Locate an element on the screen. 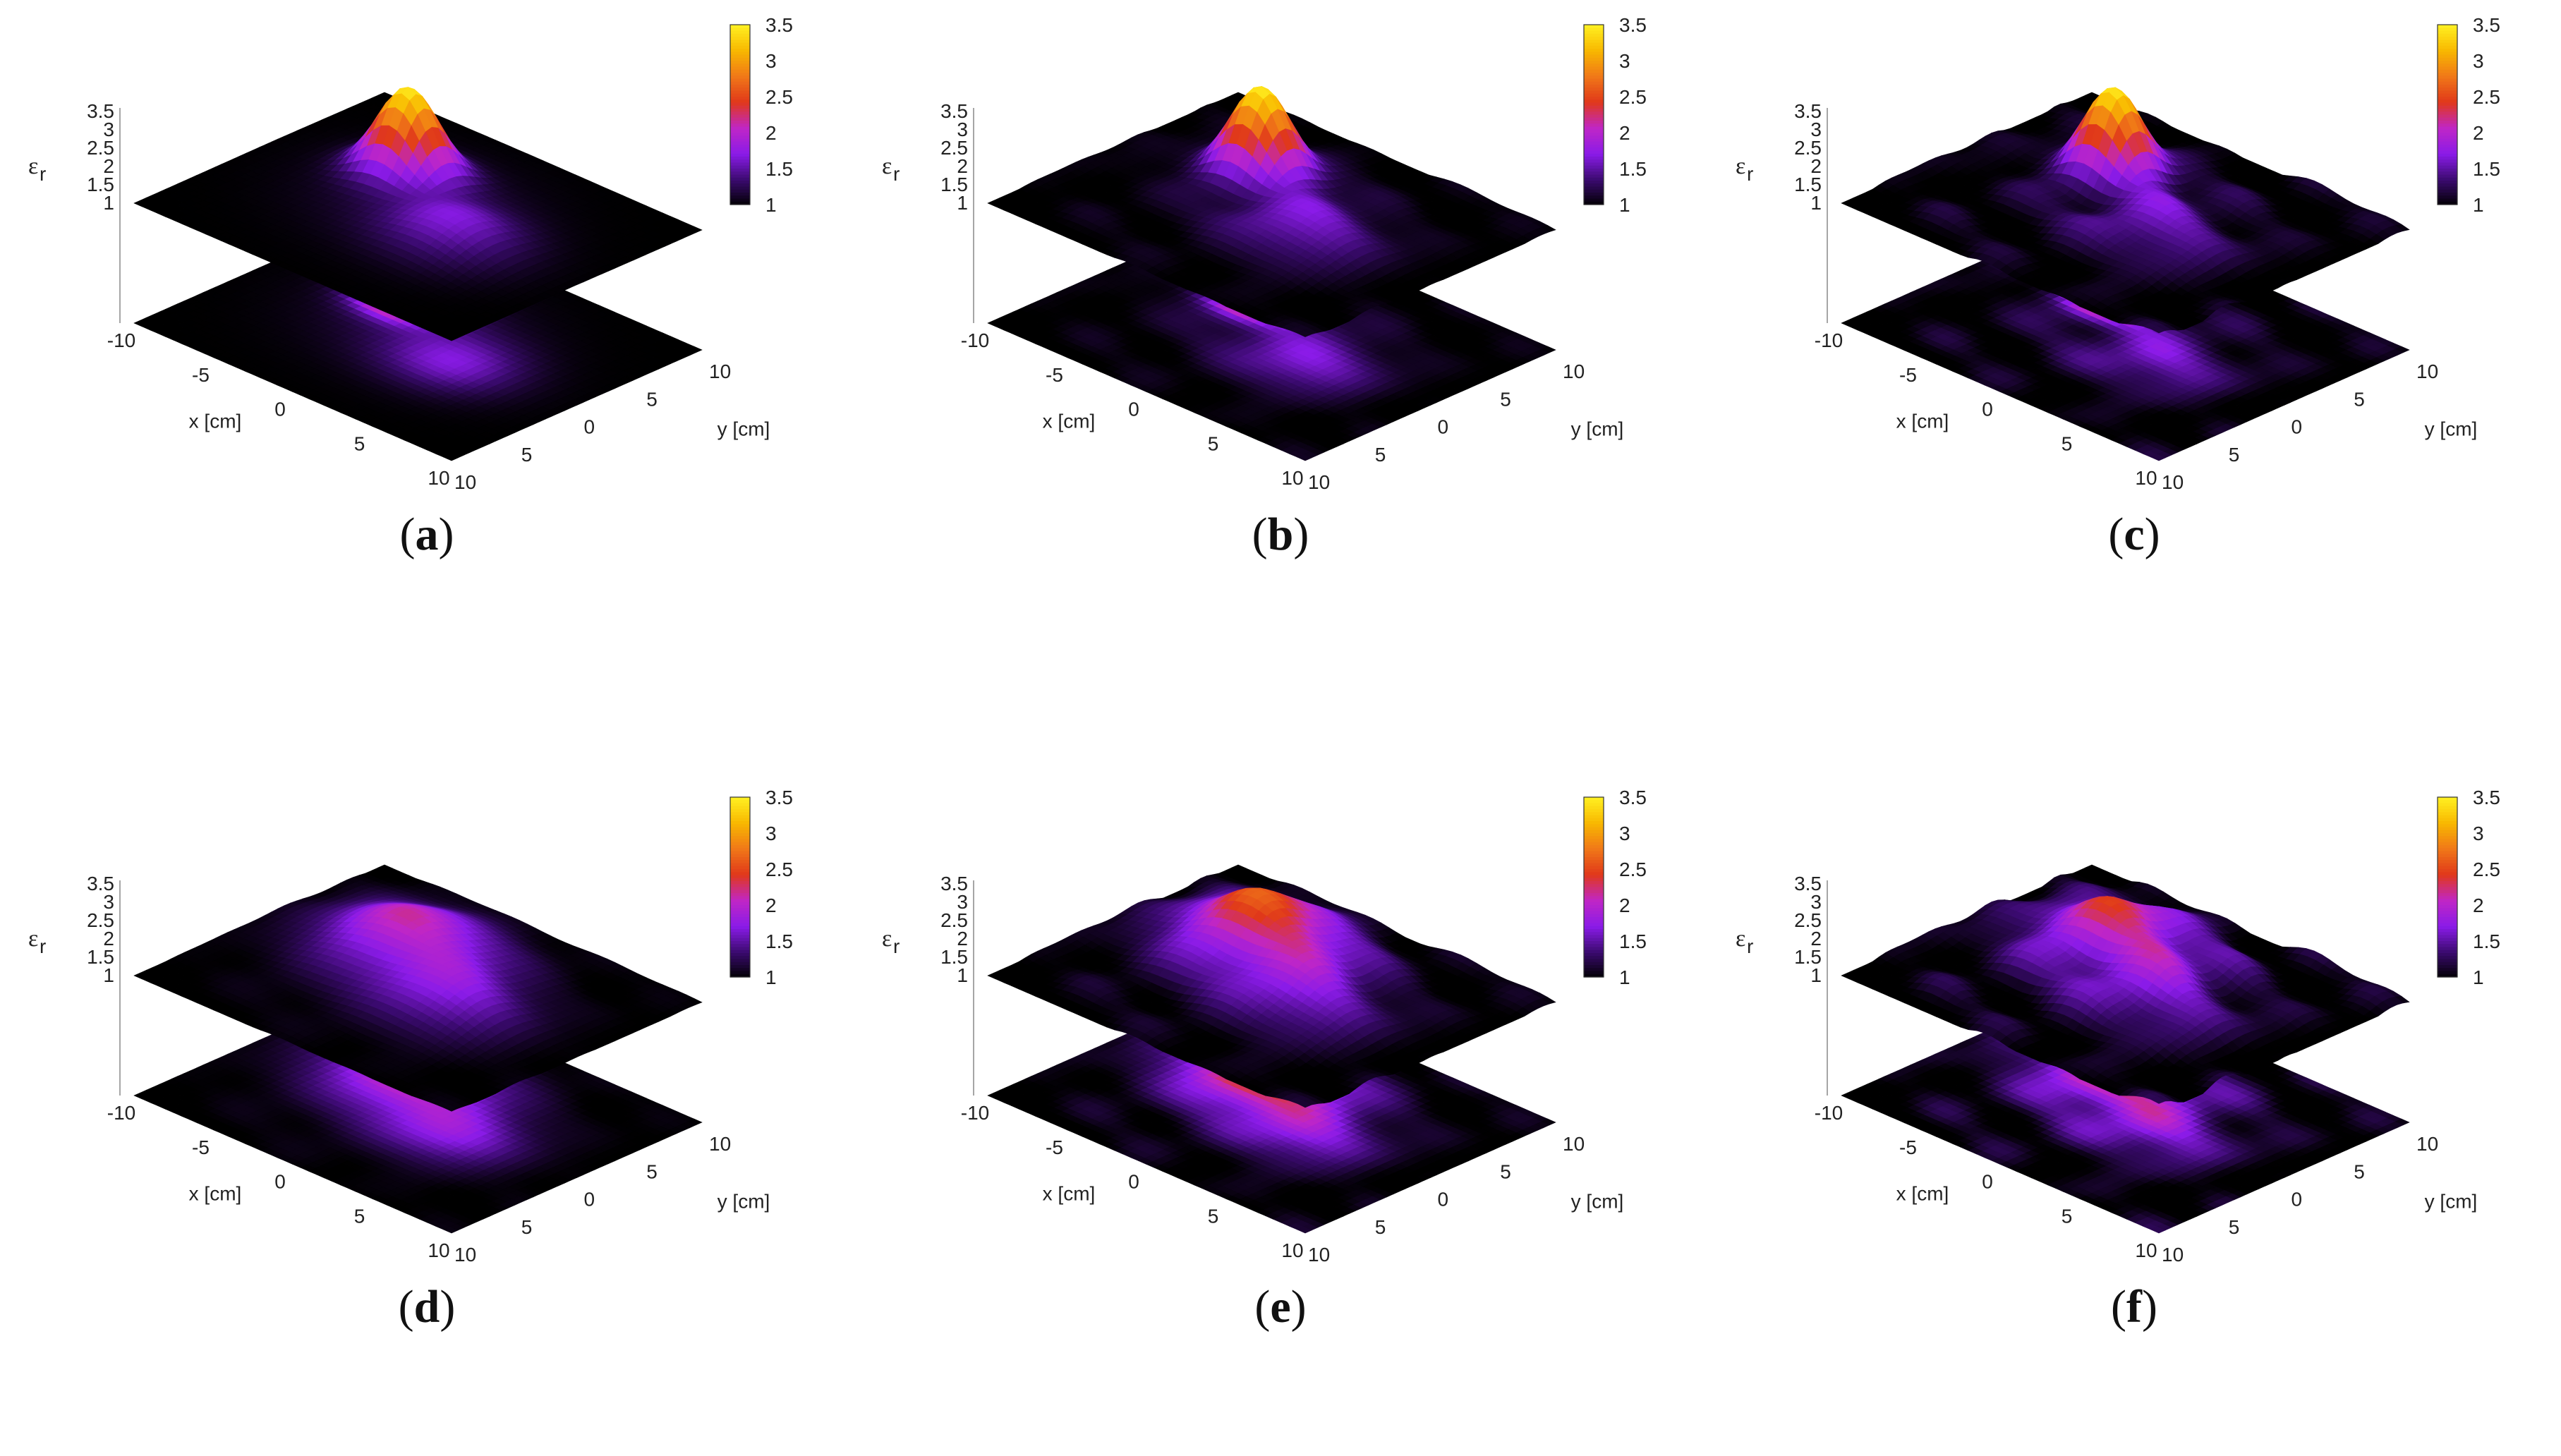 The height and width of the screenshot is (1456, 2561). z-tick-label: 3.5 is located at coordinates (1808, 111).